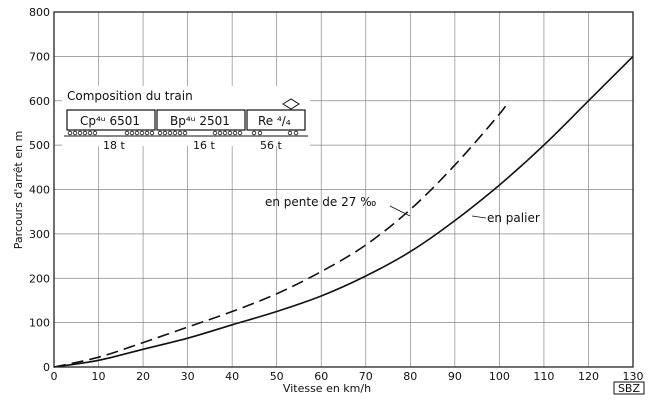  I want to click on y-tick-label-6: 600, so click(39, 101).